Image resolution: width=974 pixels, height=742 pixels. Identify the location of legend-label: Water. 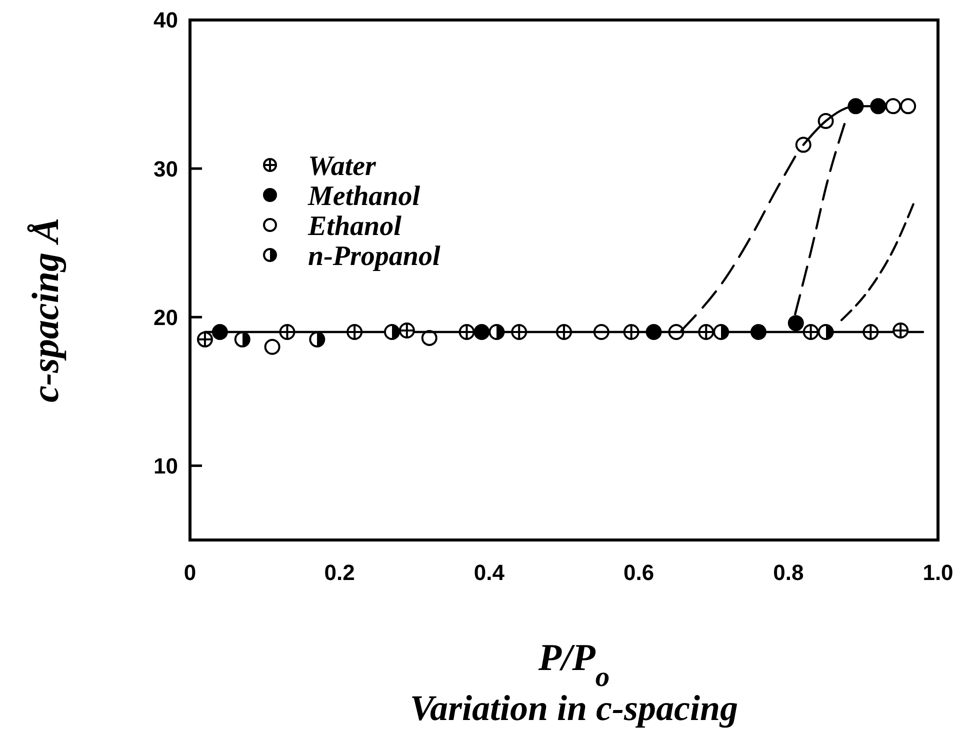
(343, 166).